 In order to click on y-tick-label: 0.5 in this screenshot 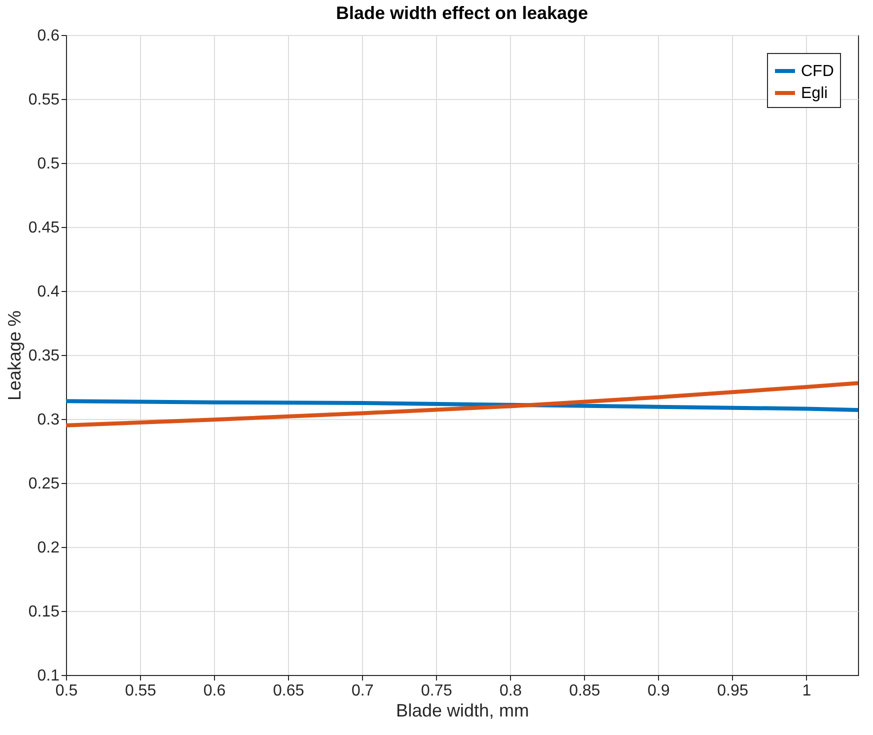, I will do `click(48, 164)`.